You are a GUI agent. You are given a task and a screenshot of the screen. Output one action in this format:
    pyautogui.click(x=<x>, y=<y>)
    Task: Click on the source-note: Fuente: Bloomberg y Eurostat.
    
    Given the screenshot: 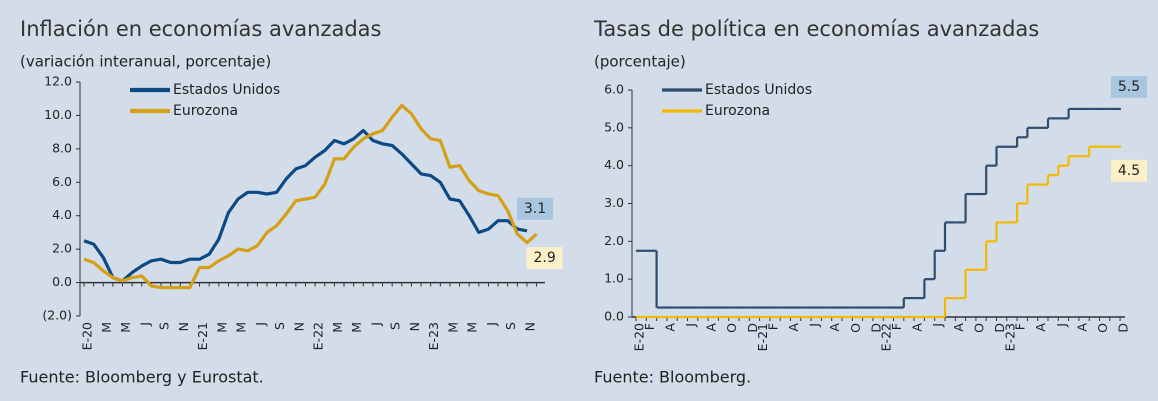 What is the action you would take?
    pyautogui.click(x=142, y=377)
    